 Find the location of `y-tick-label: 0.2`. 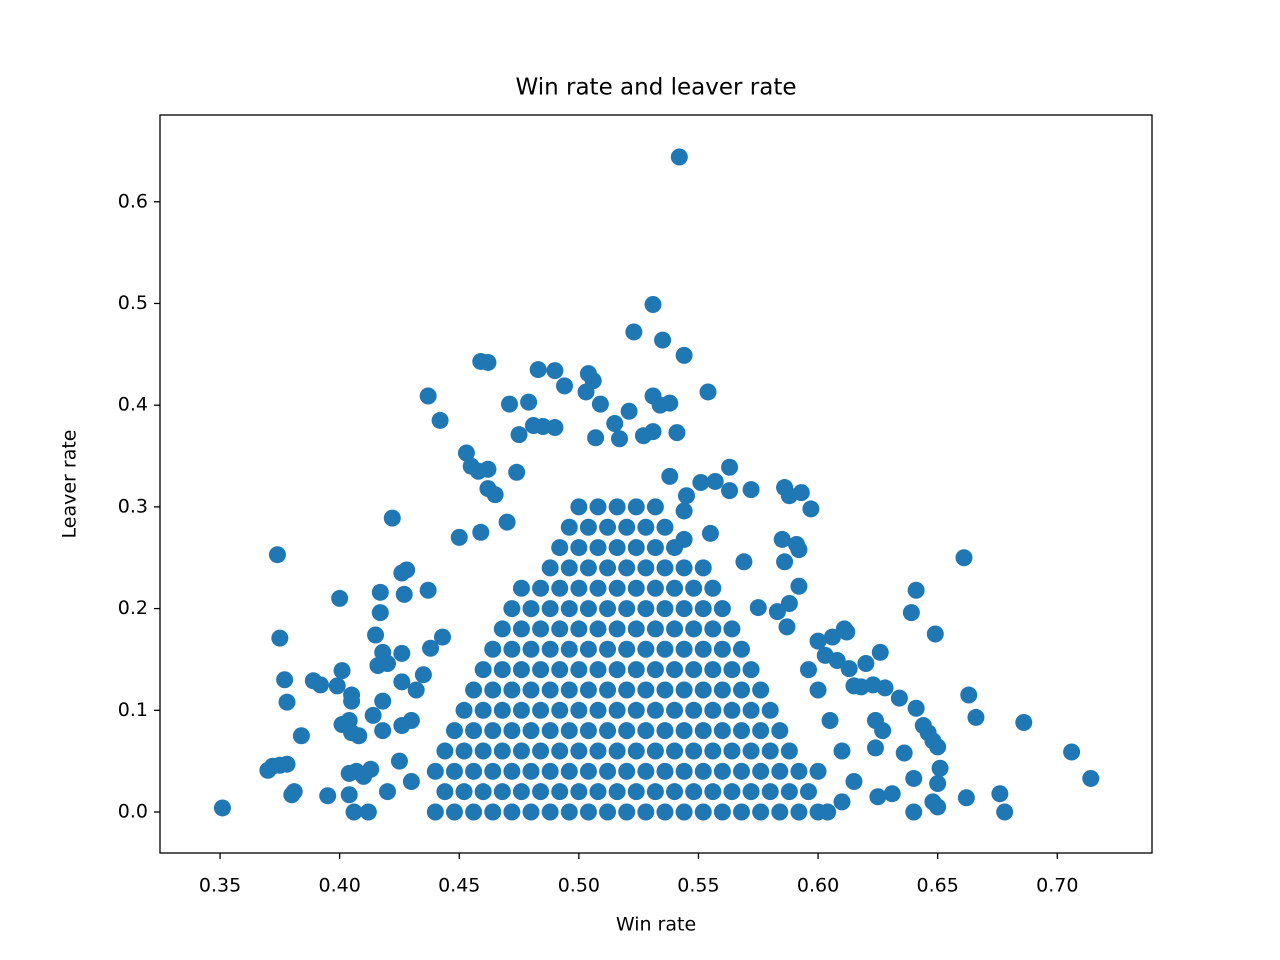

y-tick-label: 0.2 is located at coordinates (133, 608).